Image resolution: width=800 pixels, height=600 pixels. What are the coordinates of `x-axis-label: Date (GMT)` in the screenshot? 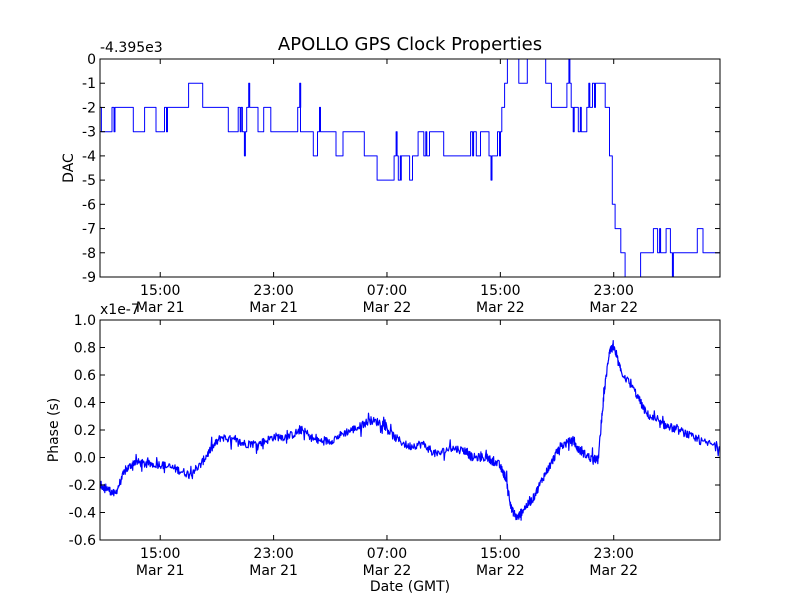 It's located at (410, 587).